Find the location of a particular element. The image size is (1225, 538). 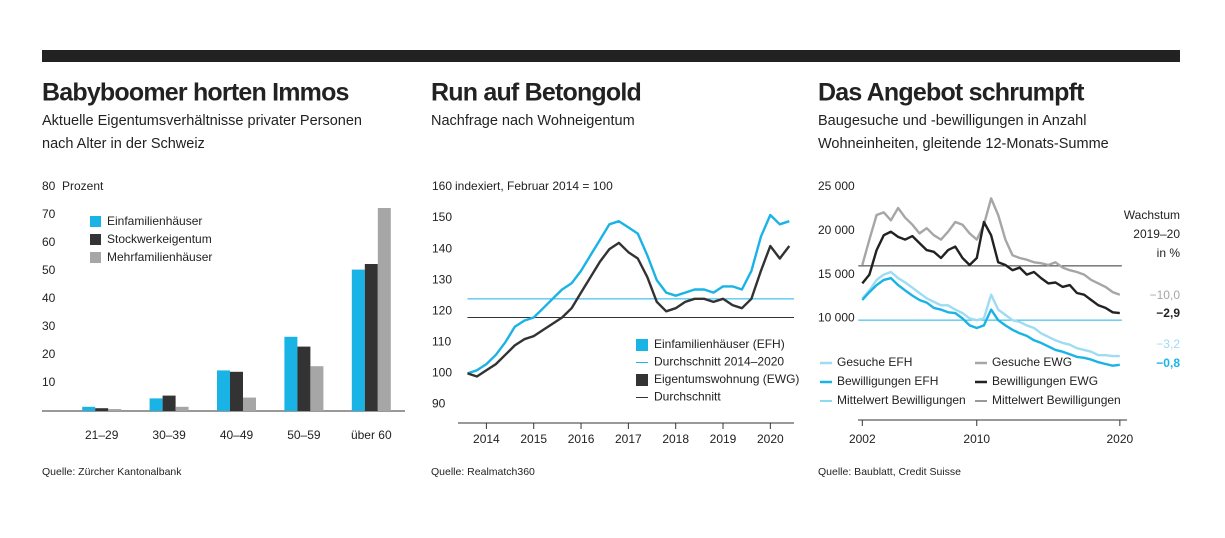

chart-title: Run auf Betongold is located at coordinates (536, 93).